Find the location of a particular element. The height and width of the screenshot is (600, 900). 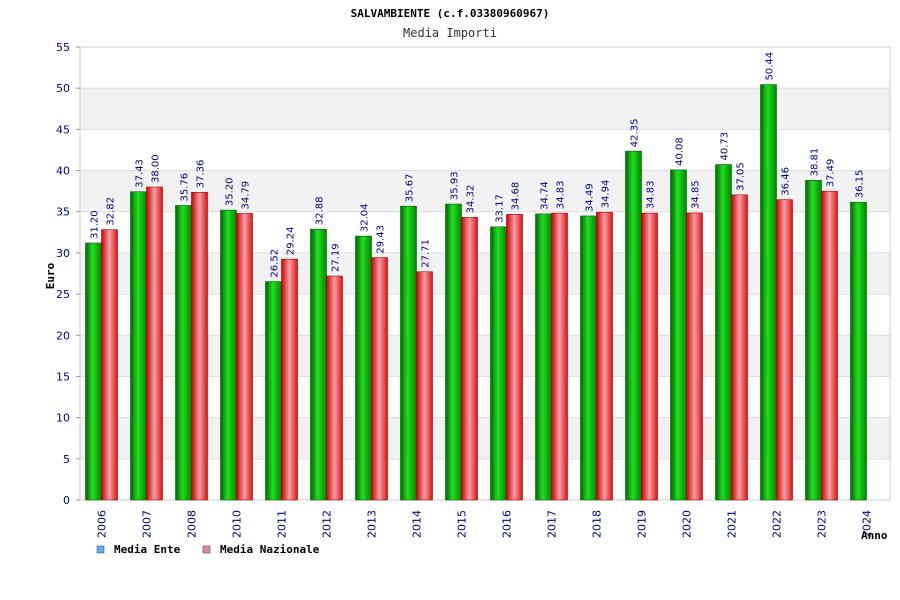

data-label: 37.36 is located at coordinates (201, 174).